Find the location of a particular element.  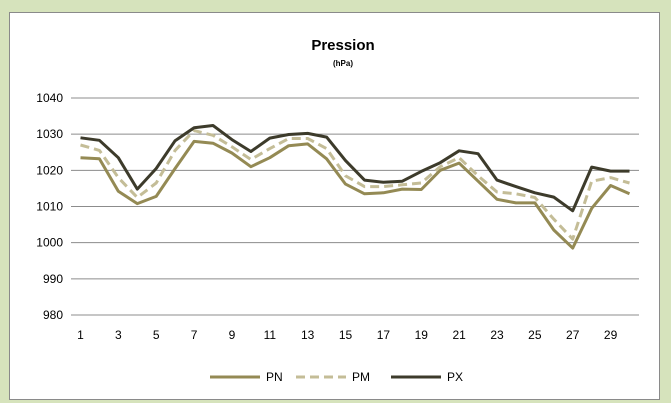

y-tick-label: 980 is located at coordinates (53, 315).